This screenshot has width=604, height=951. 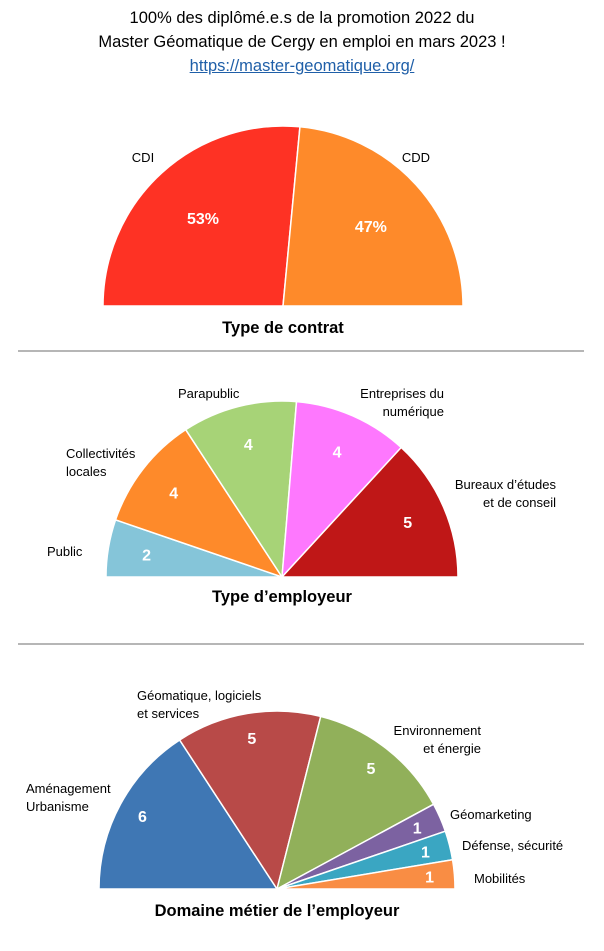 I want to click on slice-parapublic, so click(x=241, y=490).